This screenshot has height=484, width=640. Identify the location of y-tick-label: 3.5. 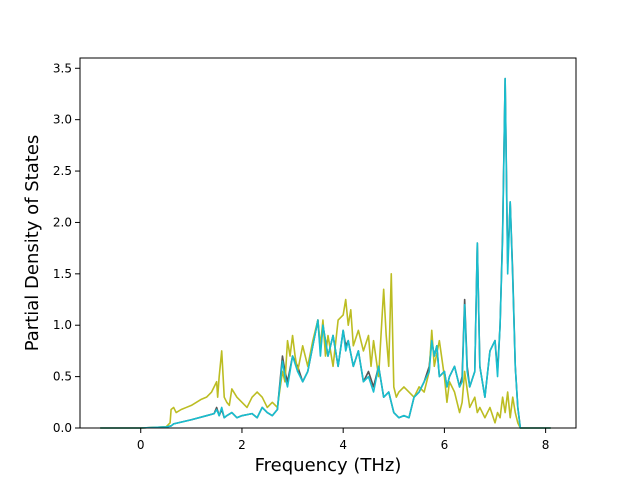
(62, 68).